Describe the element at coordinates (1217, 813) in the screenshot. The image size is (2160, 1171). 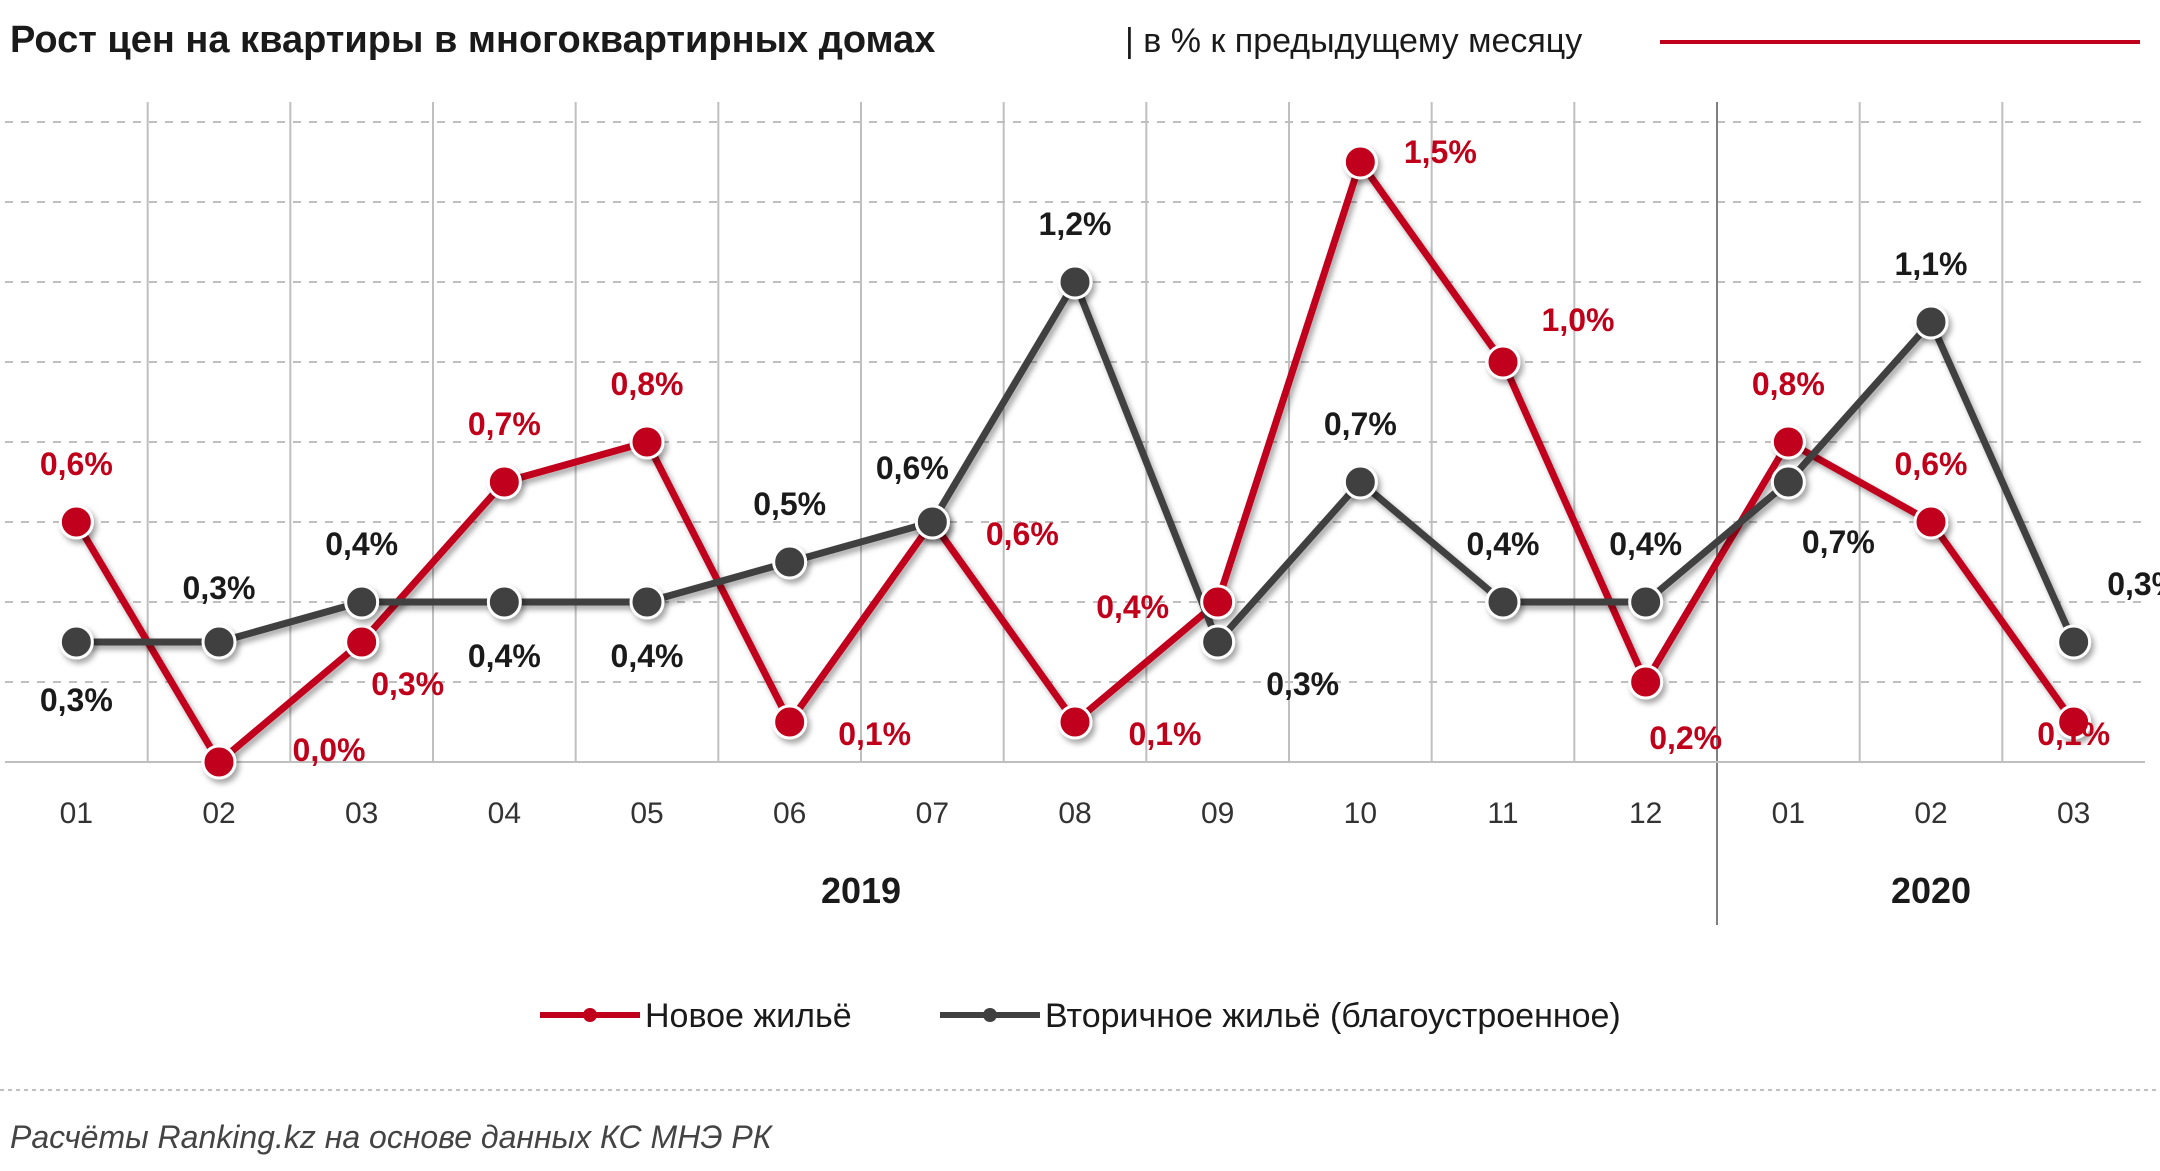
I see `x-tick-label: 09` at that location.